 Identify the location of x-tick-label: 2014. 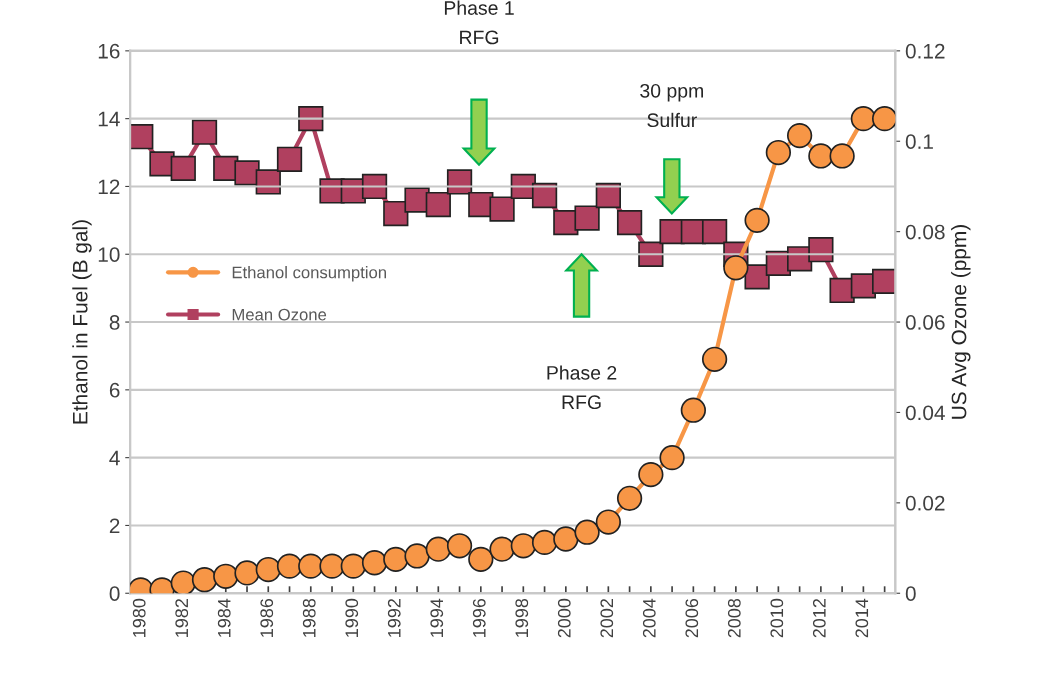
(862, 618).